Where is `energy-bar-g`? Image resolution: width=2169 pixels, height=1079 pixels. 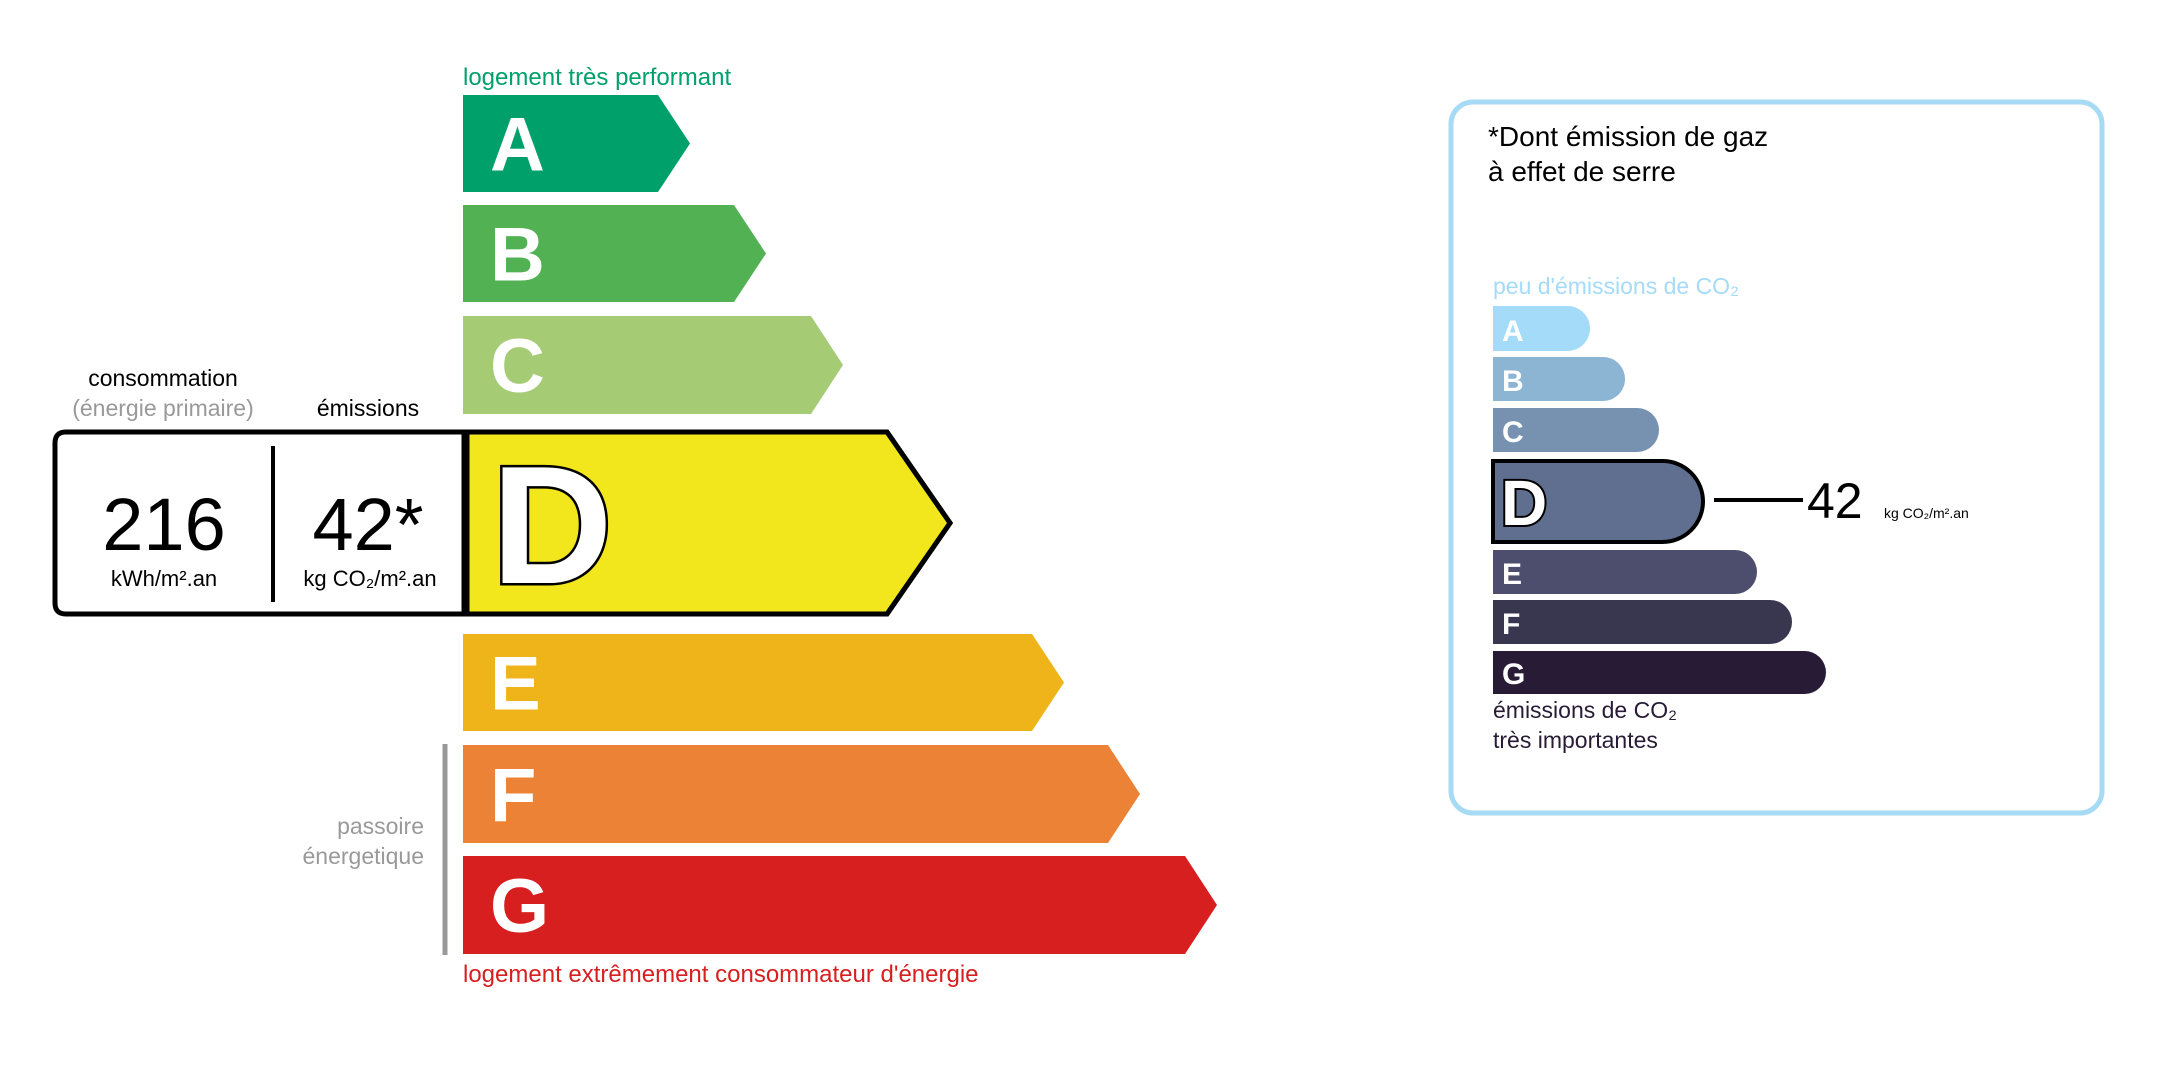 energy-bar-g is located at coordinates (840, 905).